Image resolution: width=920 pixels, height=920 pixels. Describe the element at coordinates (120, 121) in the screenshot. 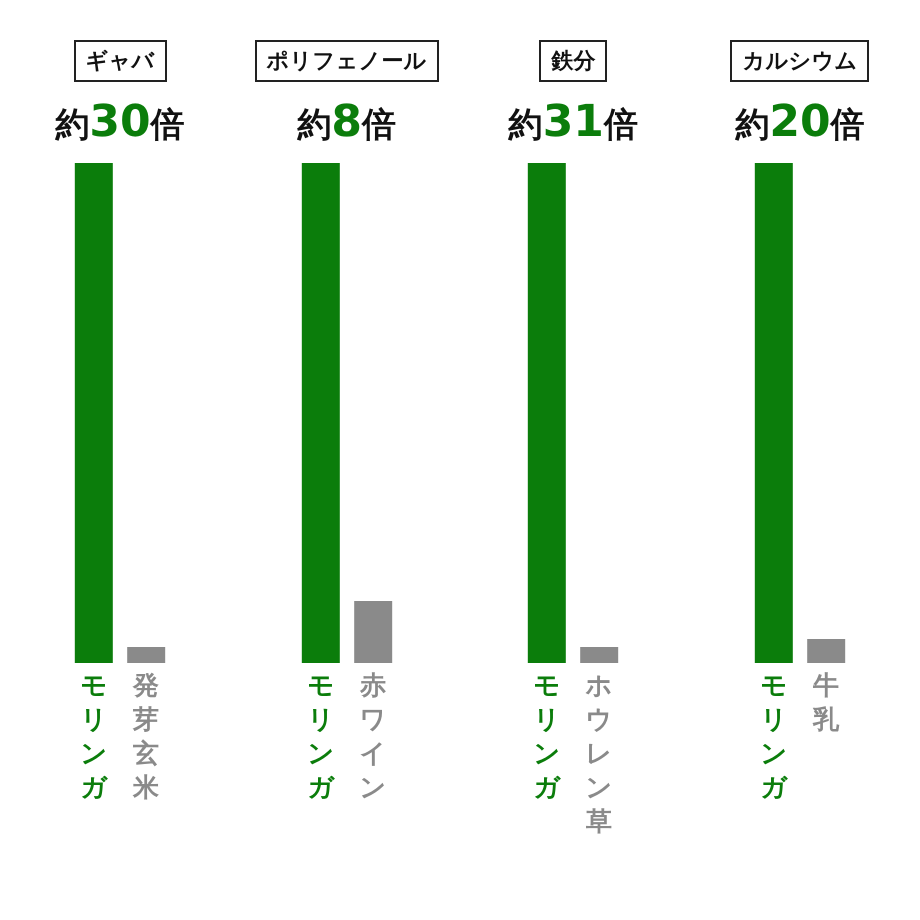

I see `chart-subtitle: 約30倍` at that location.